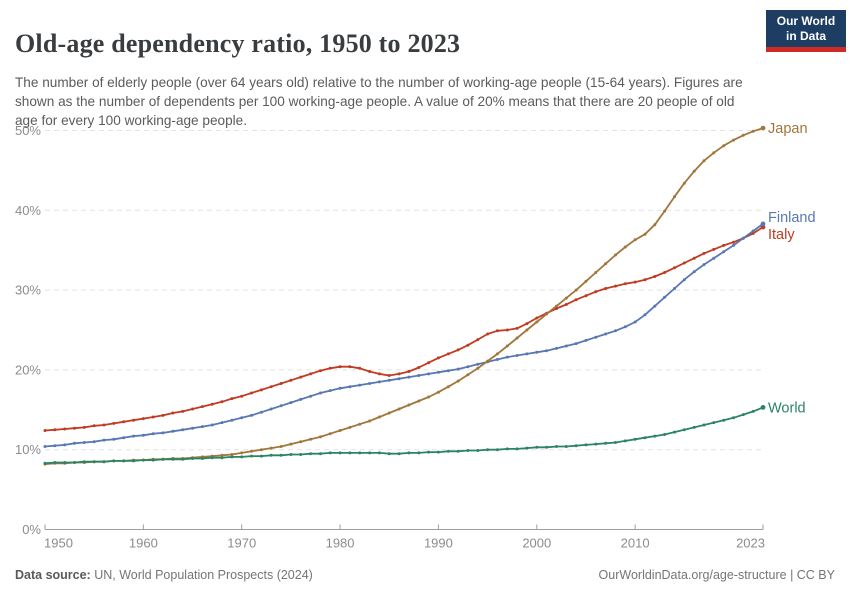  What do you see at coordinates (340, 543) in the screenshot?
I see `x-tick-label: 1980` at bounding box center [340, 543].